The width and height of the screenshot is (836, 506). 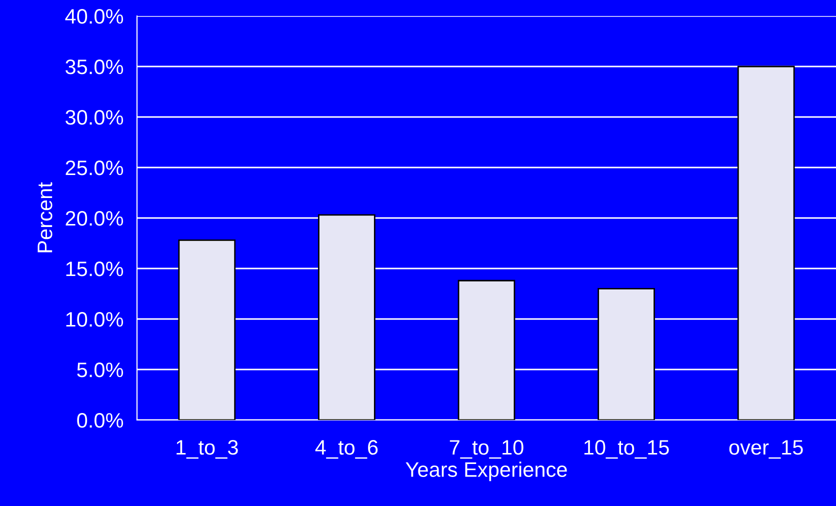 What do you see at coordinates (766, 449) in the screenshot?
I see `x-tick-label: over_15` at bounding box center [766, 449].